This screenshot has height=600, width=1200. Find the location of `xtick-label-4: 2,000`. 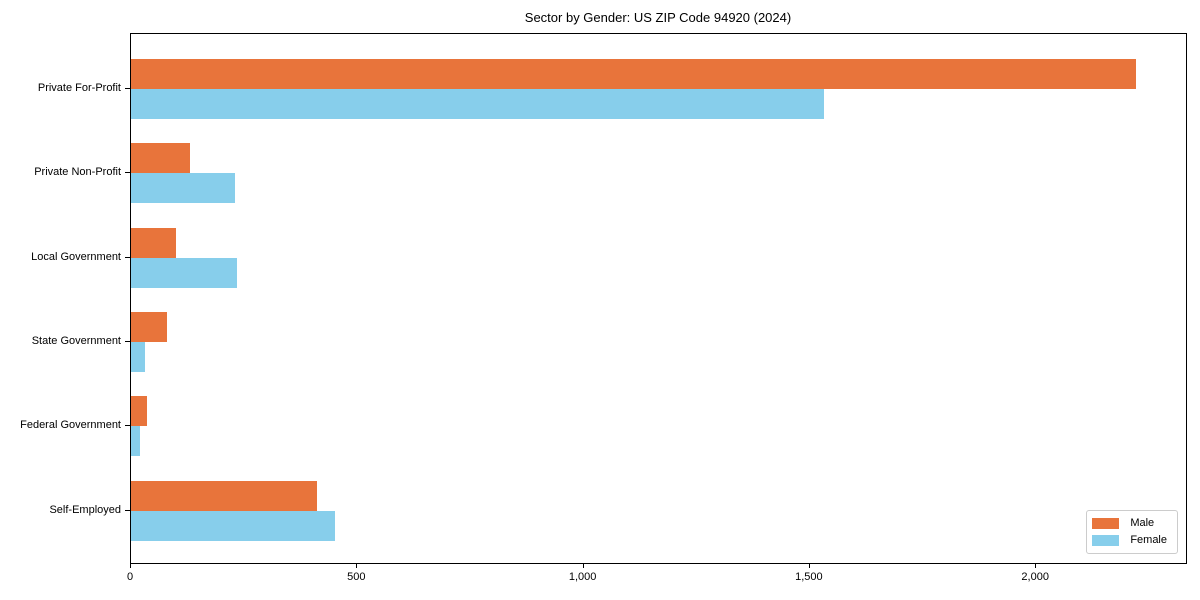

xtick-label-4: 2,000 is located at coordinates (1035, 577).